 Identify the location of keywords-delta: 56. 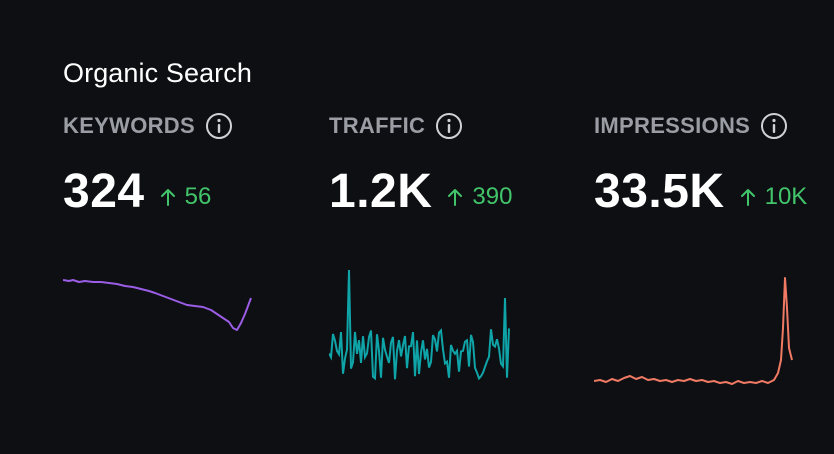
(185, 197).